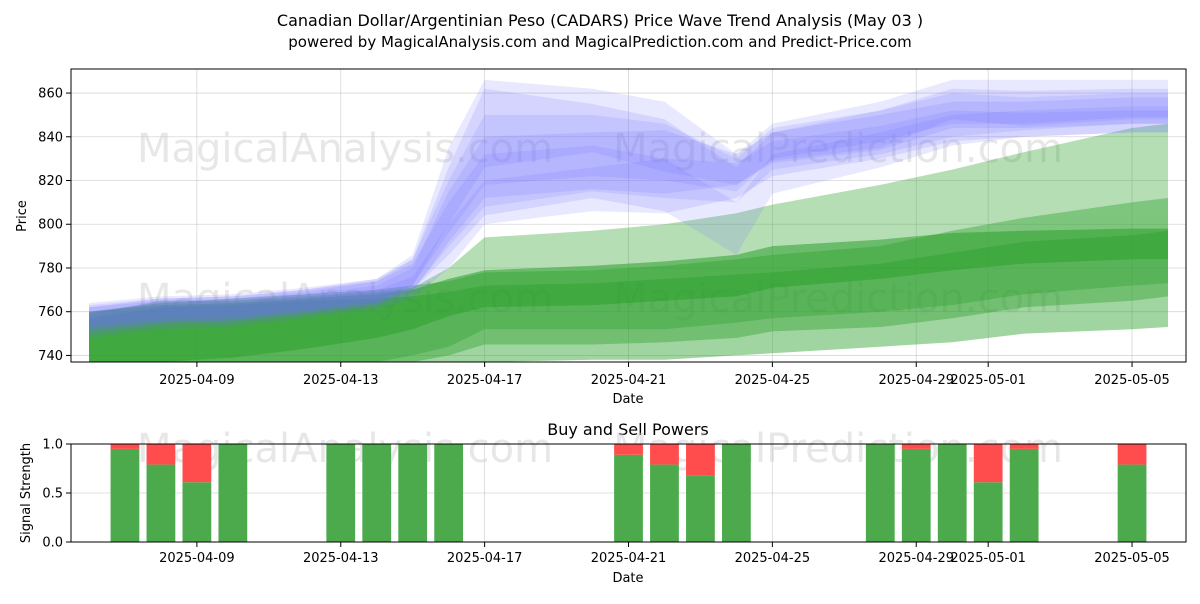 The image size is (1200, 604). Describe the element at coordinates (629, 558) in the screenshot. I see `signal-x-tick-label: 2025-04-21` at that location.